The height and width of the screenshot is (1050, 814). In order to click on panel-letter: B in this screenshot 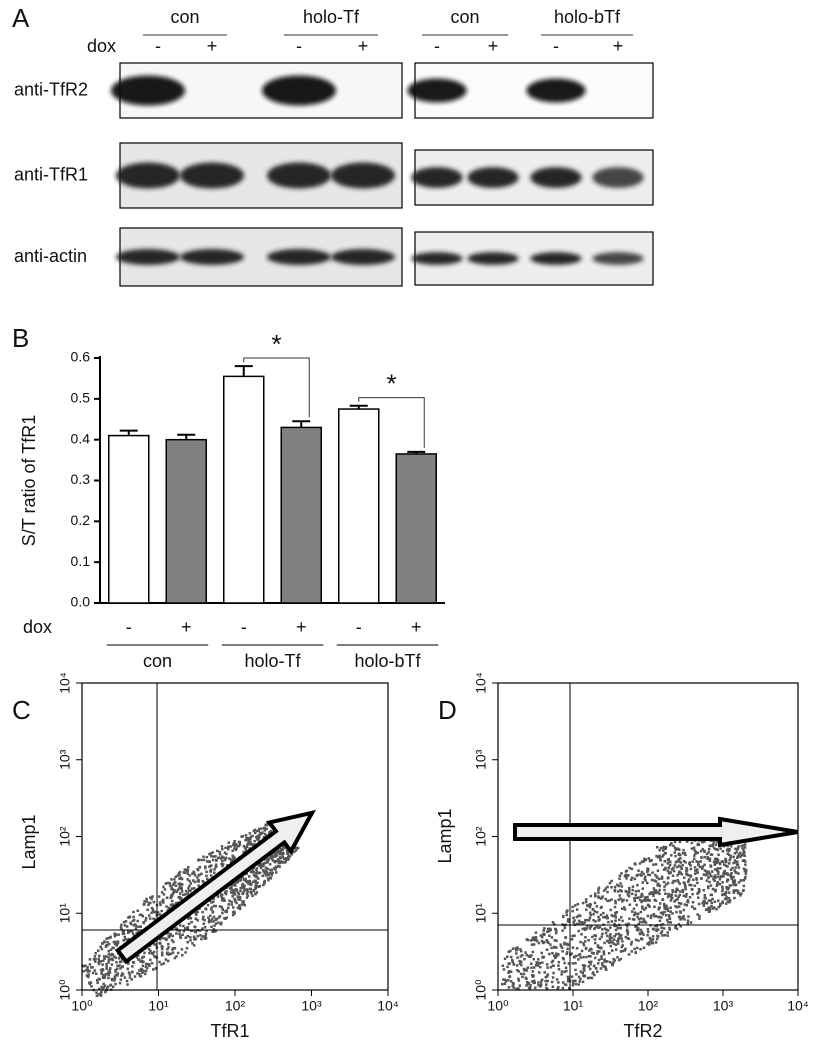, I will do `click(20, 338)`.